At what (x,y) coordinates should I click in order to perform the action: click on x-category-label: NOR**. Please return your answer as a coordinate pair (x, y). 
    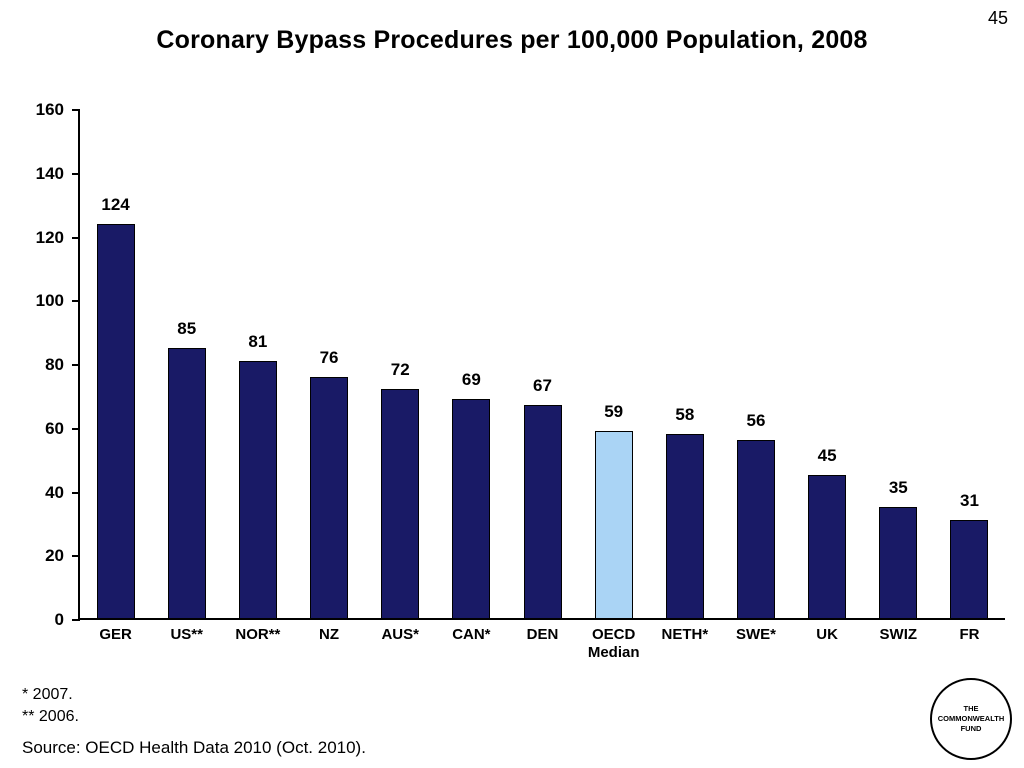
    Looking at the image, I should click on (258, 634).